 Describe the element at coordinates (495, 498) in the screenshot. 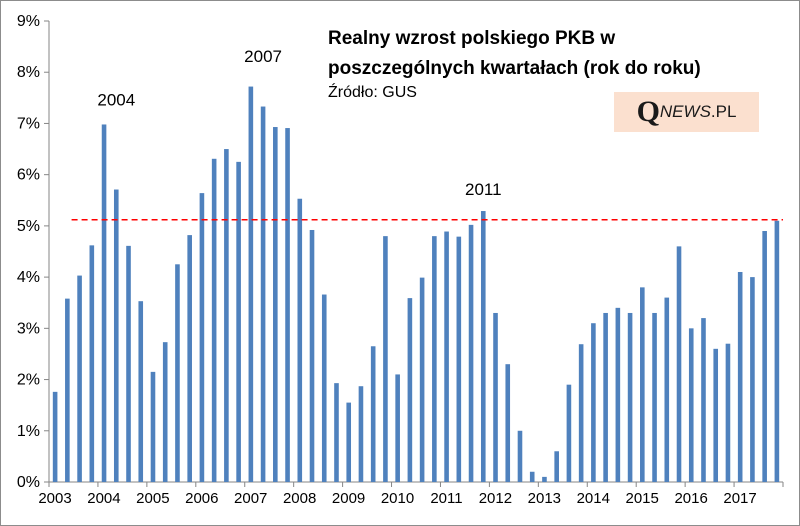

I see `x-tick-label: 2012` at that location.